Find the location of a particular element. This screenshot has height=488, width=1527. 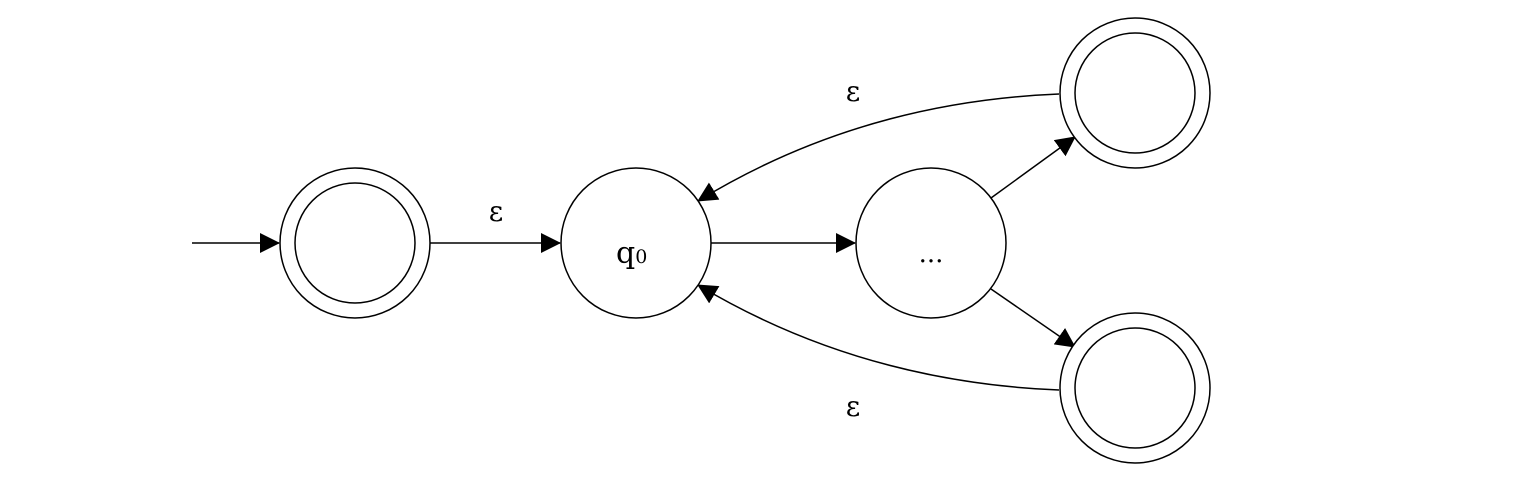

state-accept-bottom-inner-ring is located at coordinates (1135, 388).